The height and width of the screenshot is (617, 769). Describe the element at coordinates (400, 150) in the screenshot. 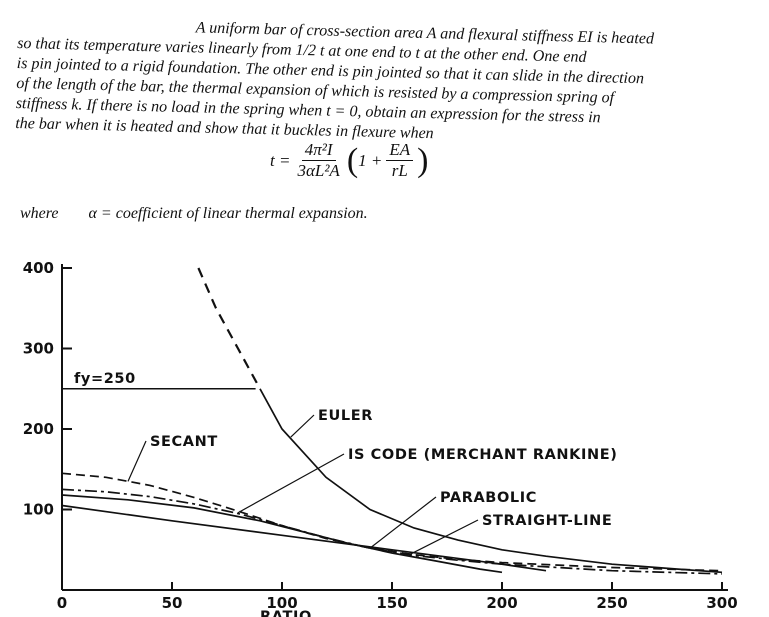

I see `formula-numerator-2: EA` at that location.